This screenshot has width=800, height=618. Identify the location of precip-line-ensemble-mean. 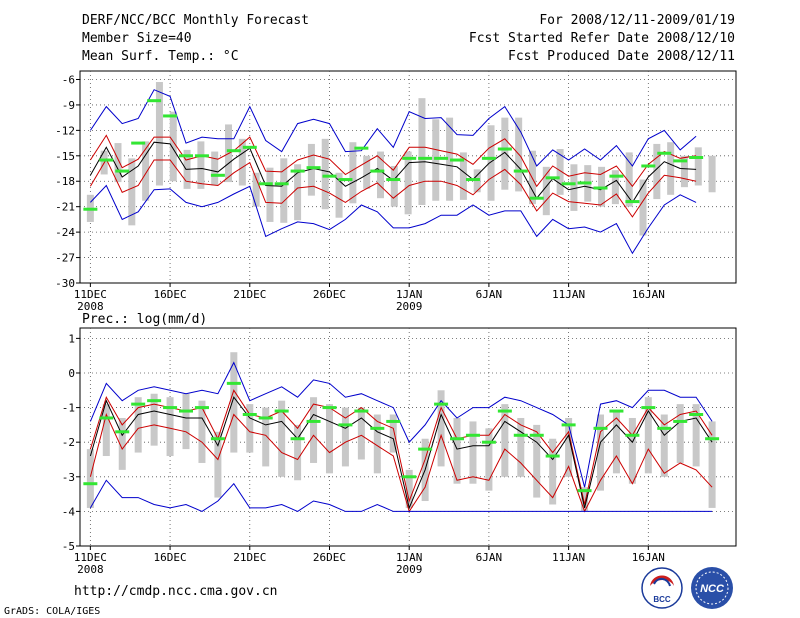
(401, 453).